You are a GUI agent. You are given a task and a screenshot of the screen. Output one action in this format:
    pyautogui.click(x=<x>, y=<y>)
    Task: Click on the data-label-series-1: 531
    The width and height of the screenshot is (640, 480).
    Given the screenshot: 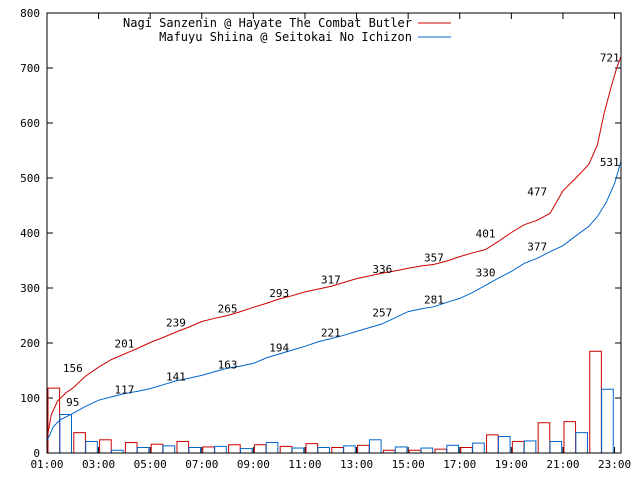 What is the action you would take?
    pyautogui.click(x=610, y=162)
    